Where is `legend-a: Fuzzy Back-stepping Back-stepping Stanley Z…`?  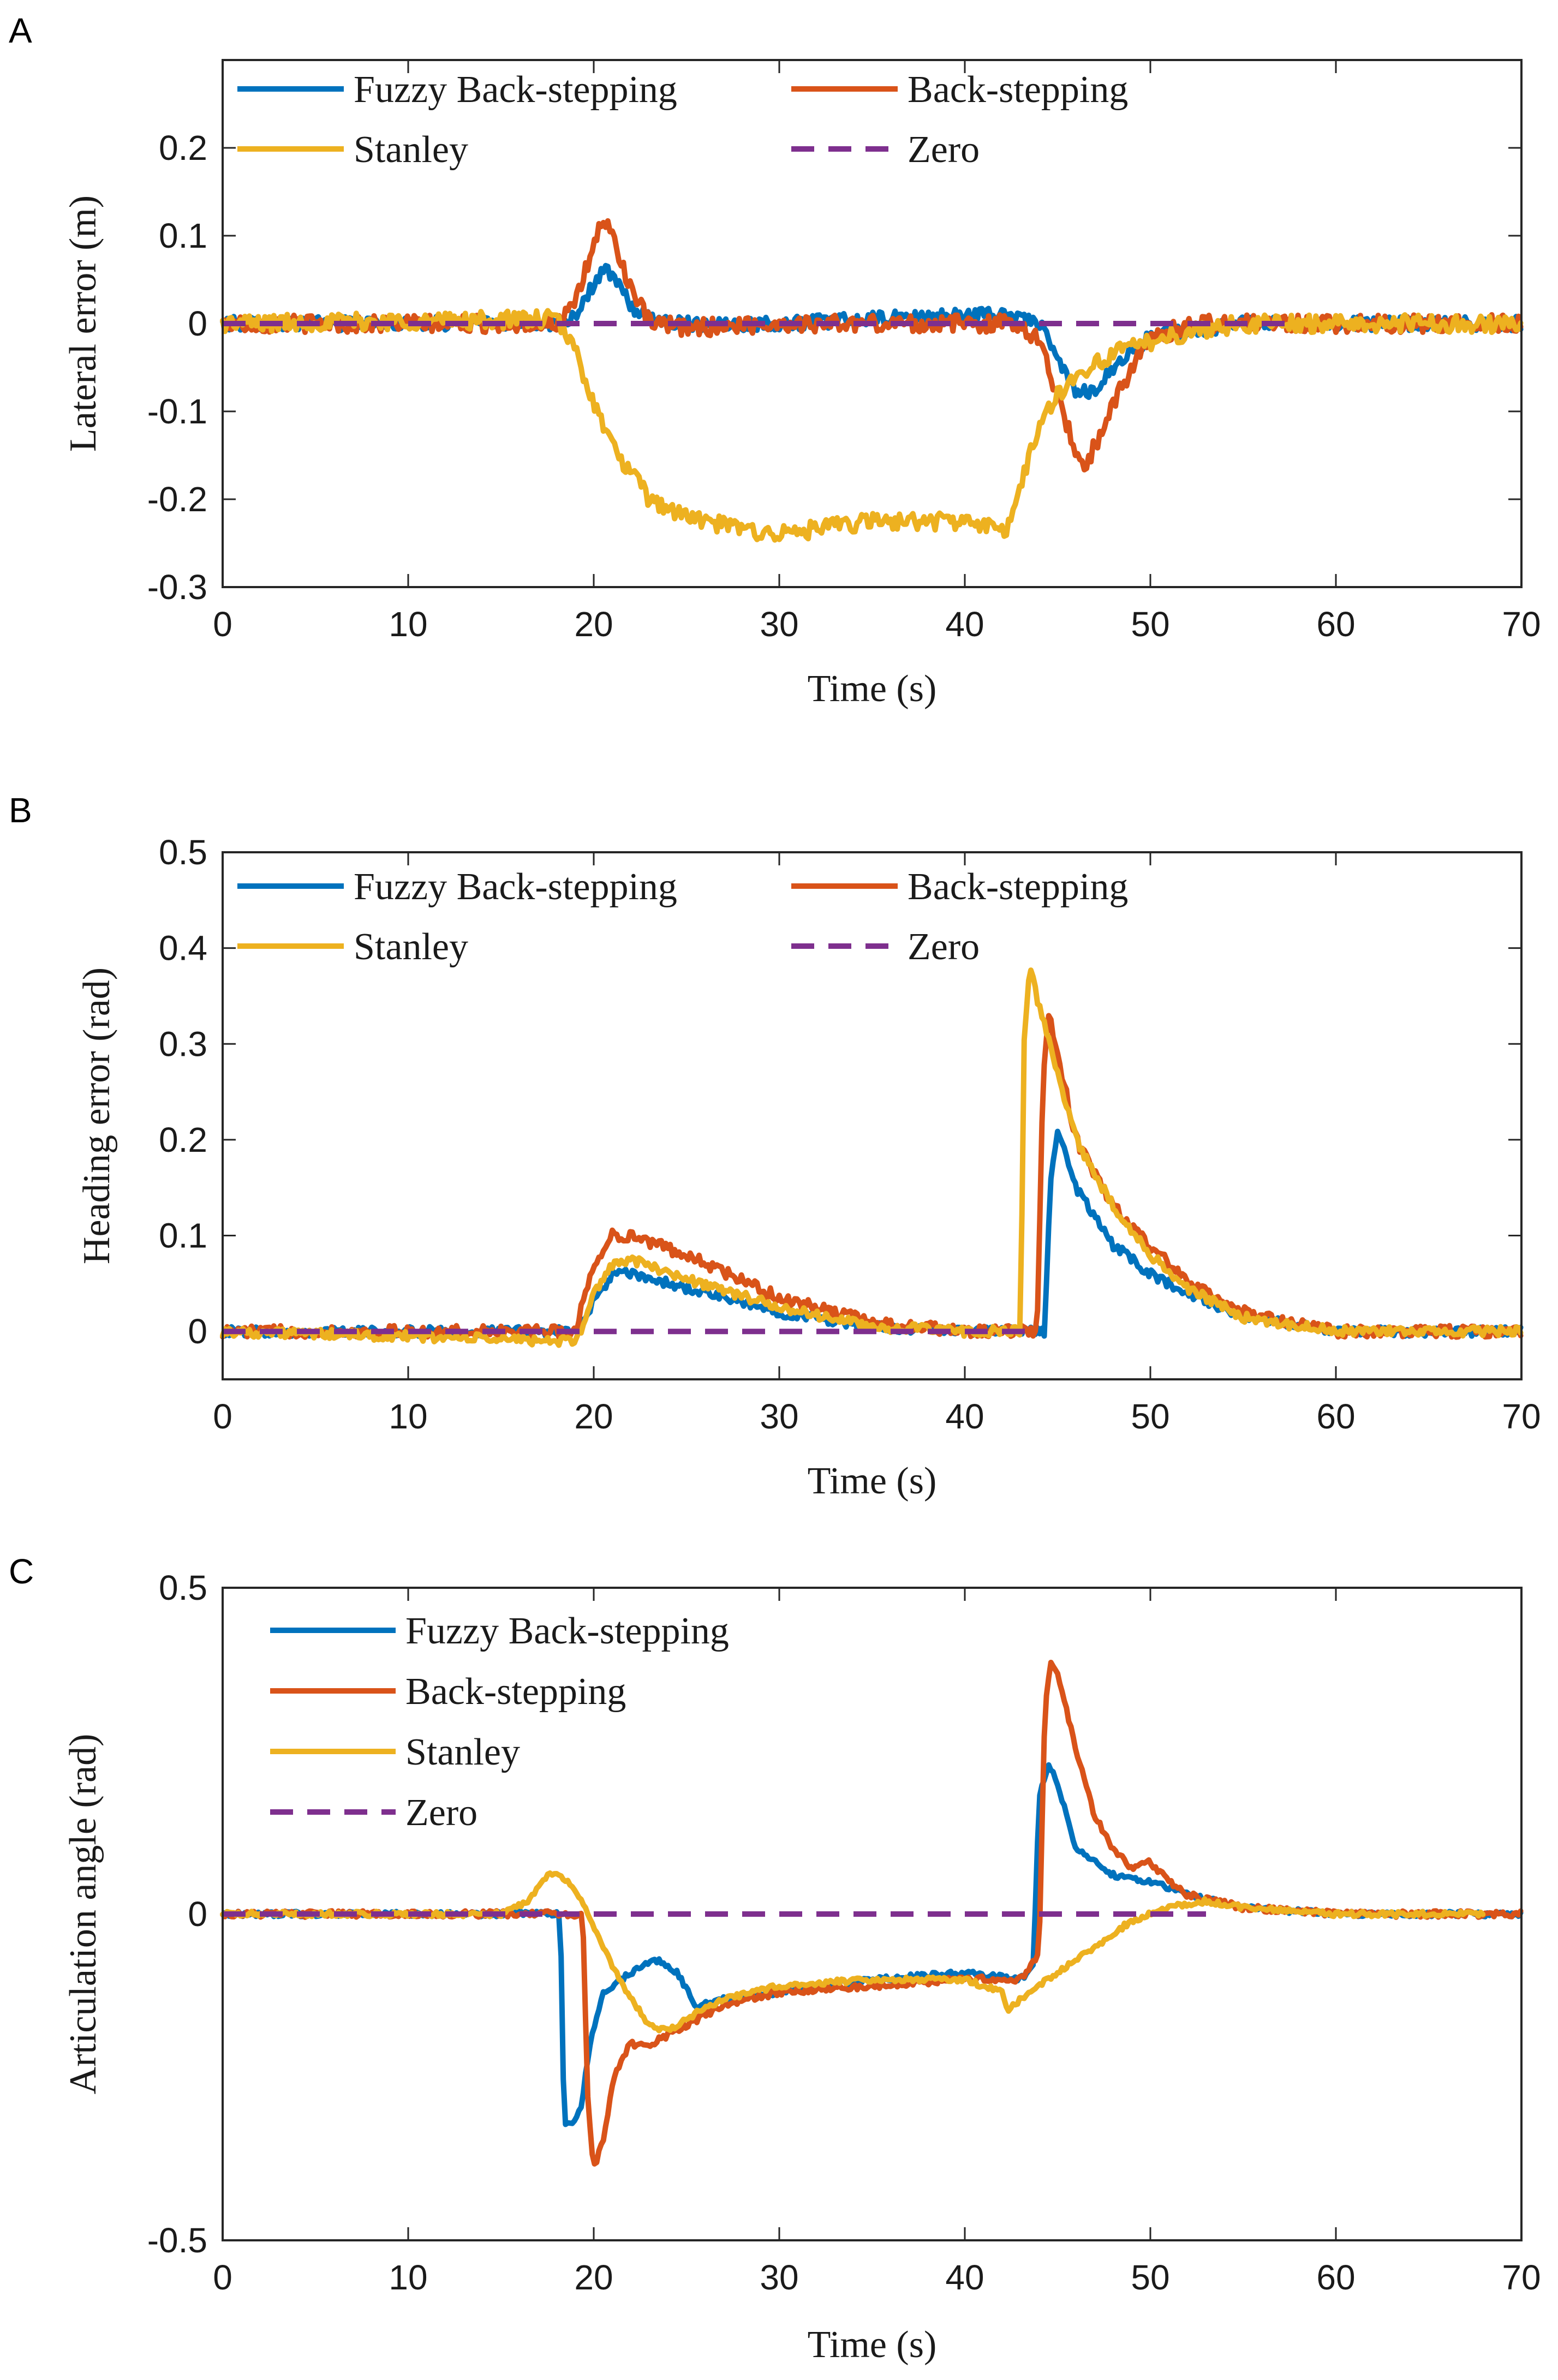
legend-a: Fuzzy Back-stepping Back-stepping Stanley Z… is located at coordinates (682, 120).